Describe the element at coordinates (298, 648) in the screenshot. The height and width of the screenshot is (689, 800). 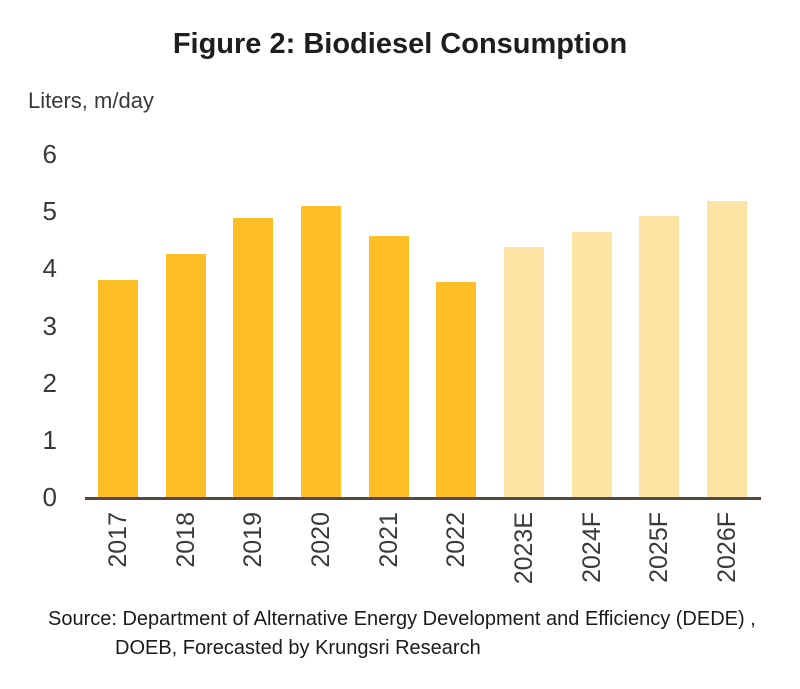
I see `source-note-line-2: DOEB, Forecasted by Krungsri Research` at that location.